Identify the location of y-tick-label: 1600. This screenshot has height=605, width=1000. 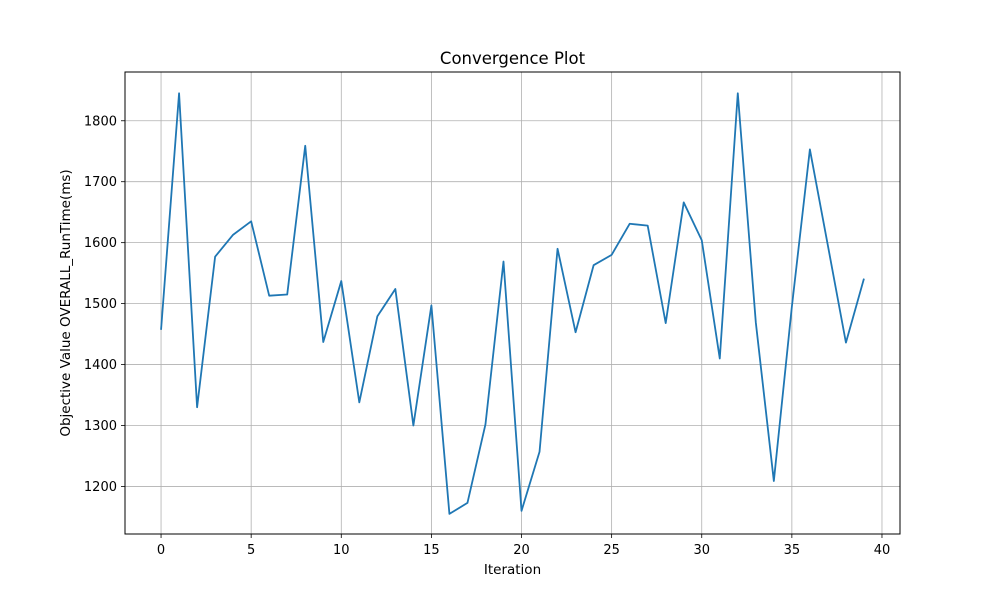
(100, 243).